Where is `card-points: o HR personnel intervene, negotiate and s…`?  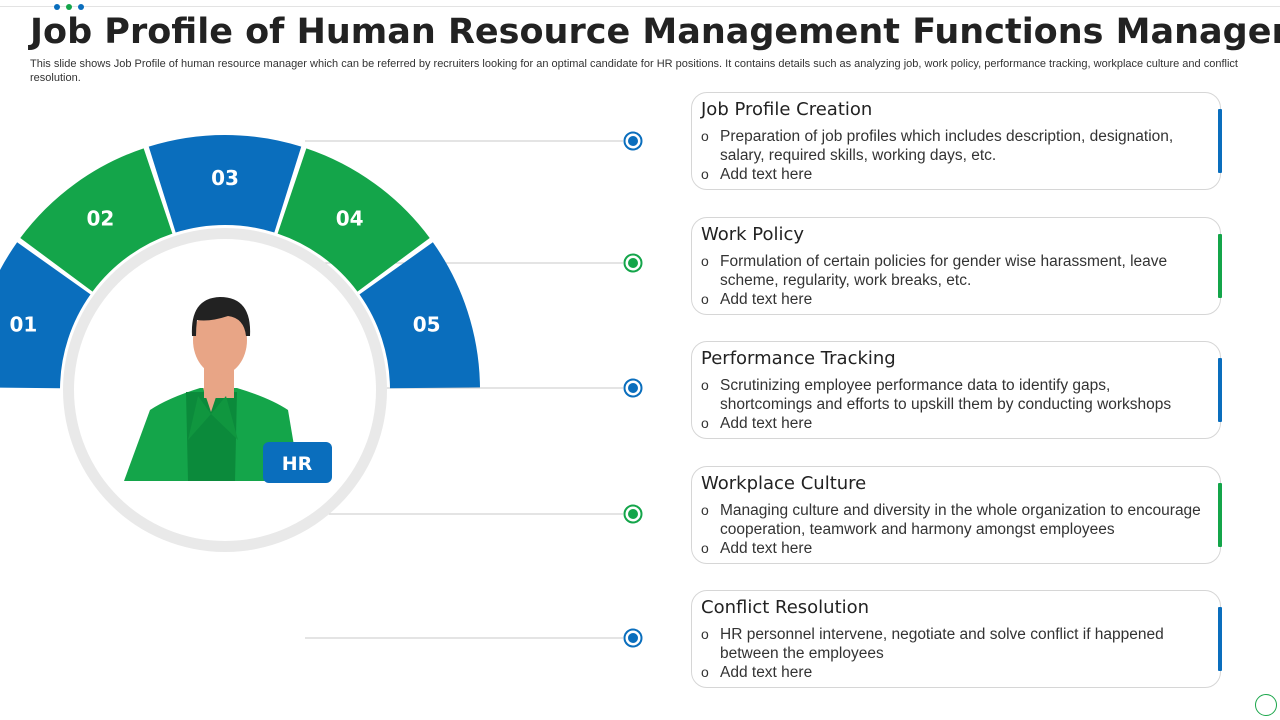 card-points: o HR personnel intervene, negotiate and s… is located at coordinates (953, 653).